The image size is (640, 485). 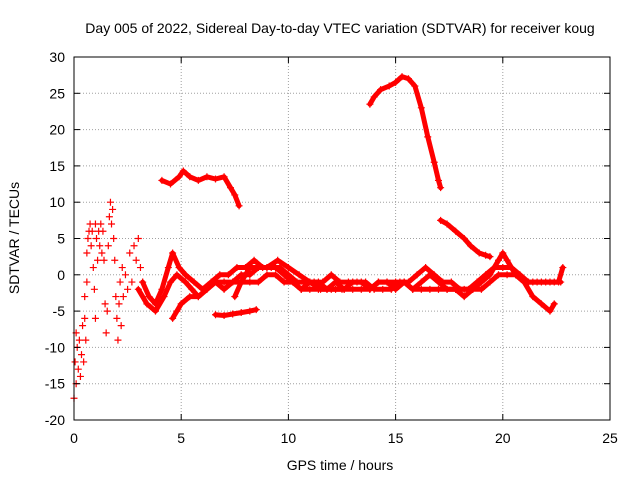 I want to click on series-trace, so click(x=352, y=278).